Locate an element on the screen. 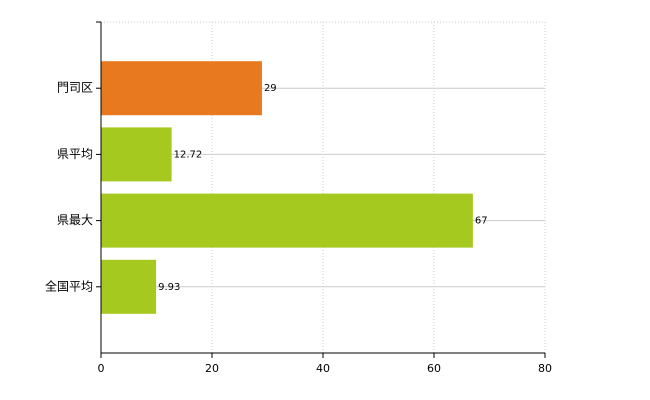 The height and width of the screenshot is (400, 650). x-tick-label: 40 is located at coordinates (323, 368).